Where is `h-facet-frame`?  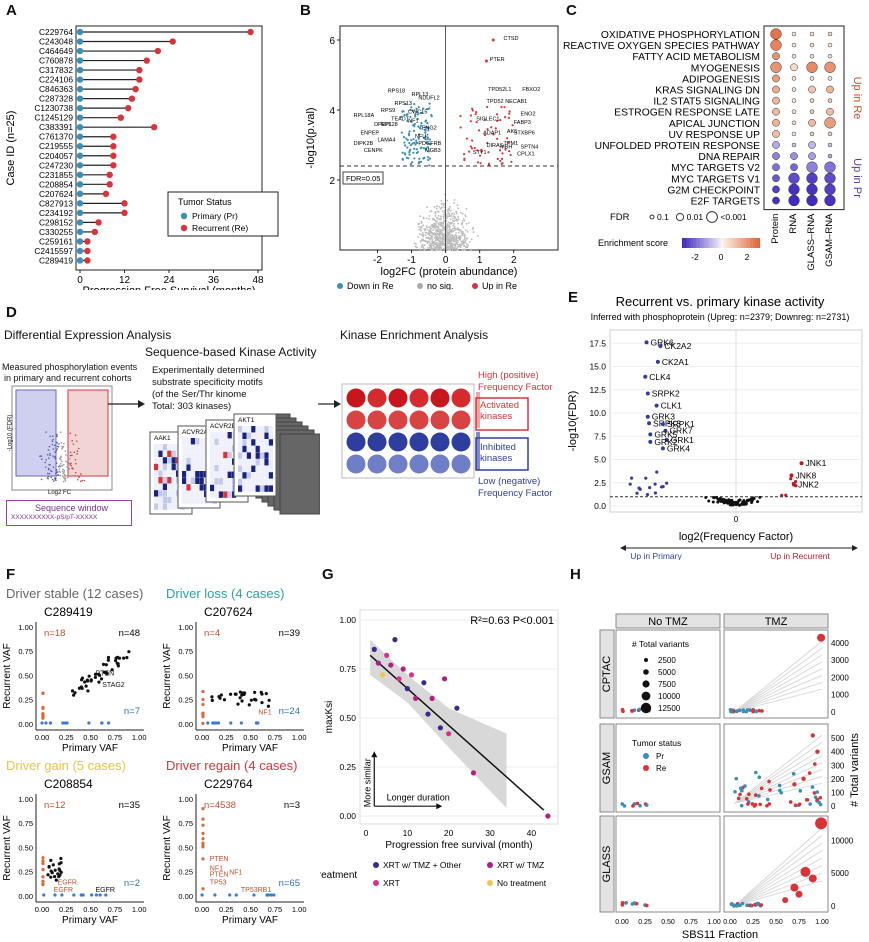 h-facet-frame is located at coordinates (776, 864).